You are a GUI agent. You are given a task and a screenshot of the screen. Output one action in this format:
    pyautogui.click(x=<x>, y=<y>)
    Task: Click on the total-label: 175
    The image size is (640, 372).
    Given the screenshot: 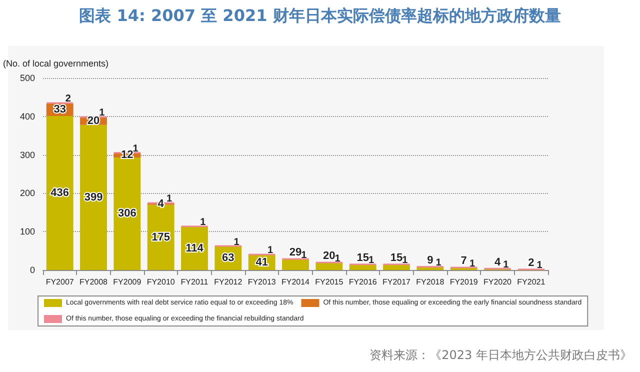 What is the action you would take?
    pyautogui.click(x=161, y=237)
    